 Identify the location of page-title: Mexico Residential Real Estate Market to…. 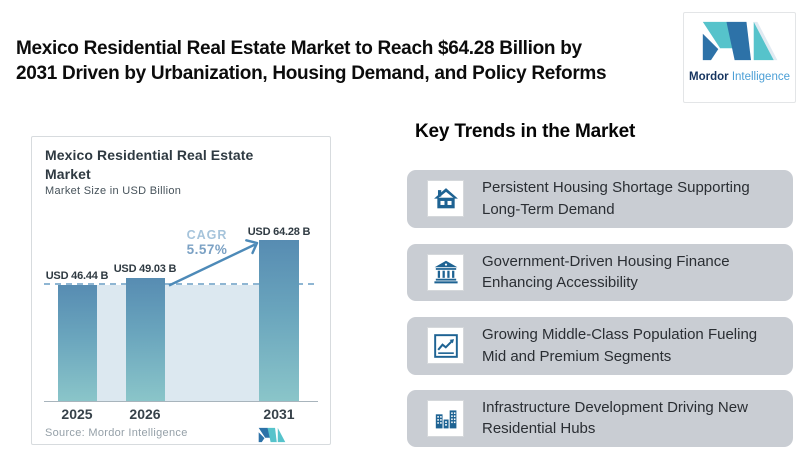
(348, 61).